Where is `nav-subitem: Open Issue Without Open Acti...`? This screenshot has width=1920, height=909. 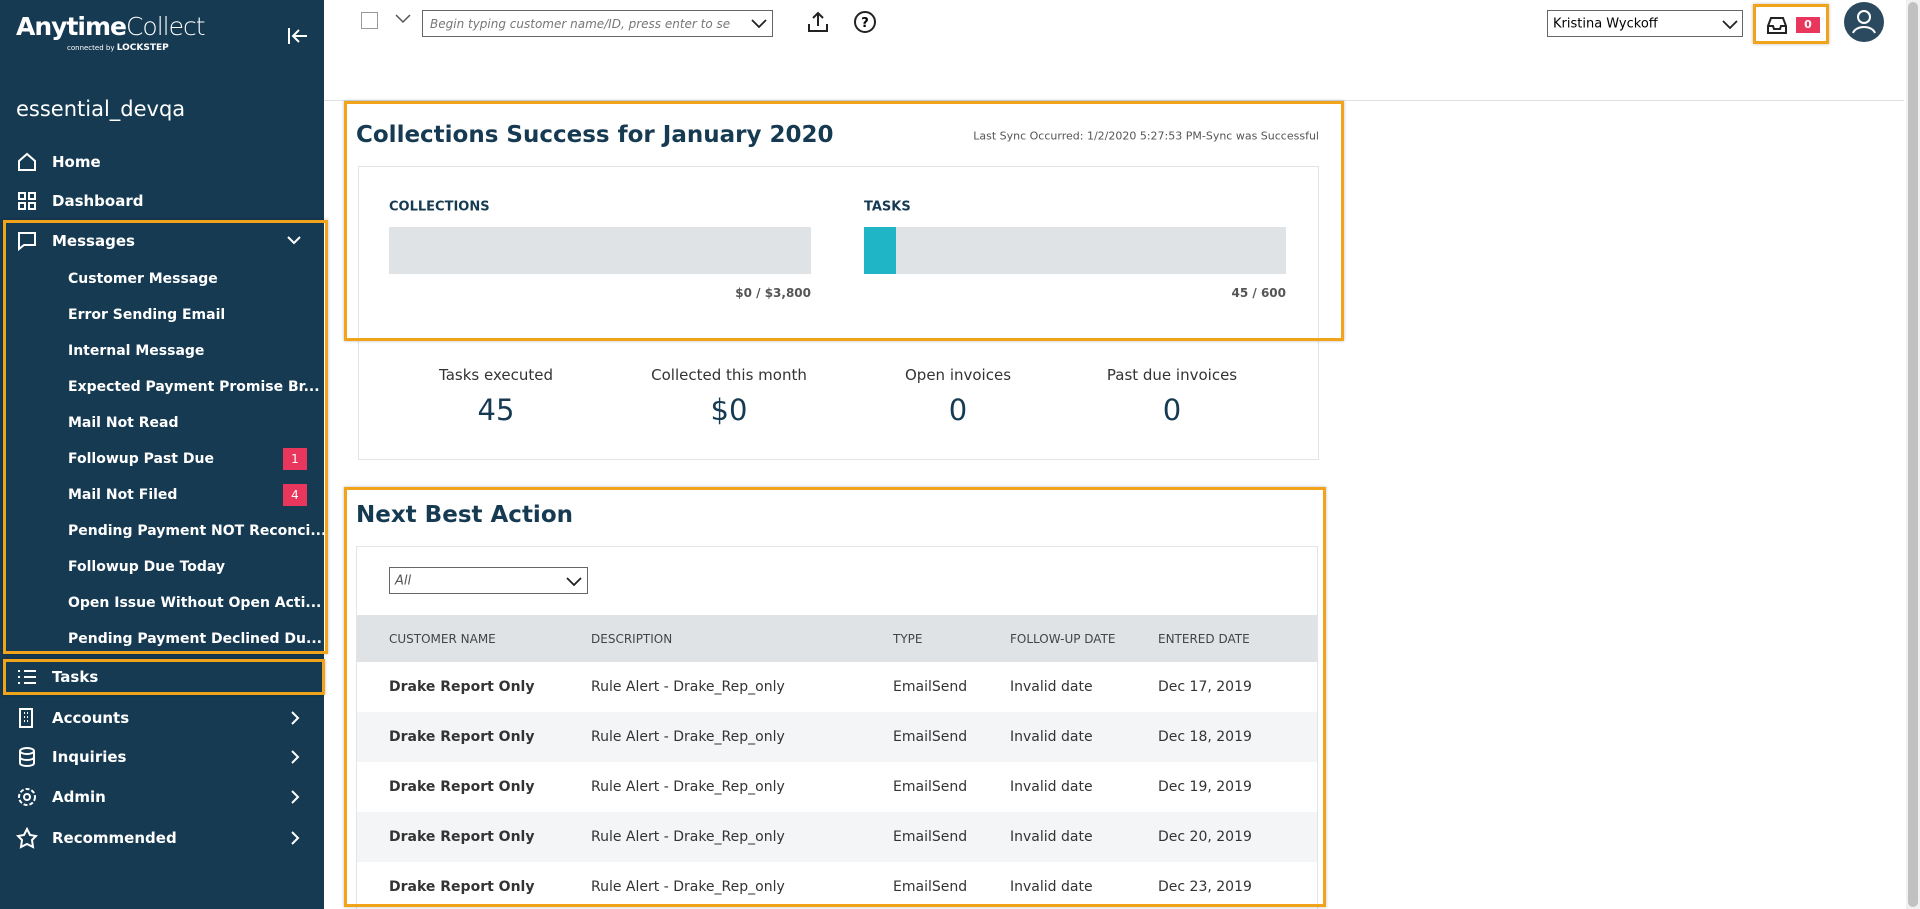 nav-subitem: Open Issue Without Open Acti... is located at coordinates (195, 603).